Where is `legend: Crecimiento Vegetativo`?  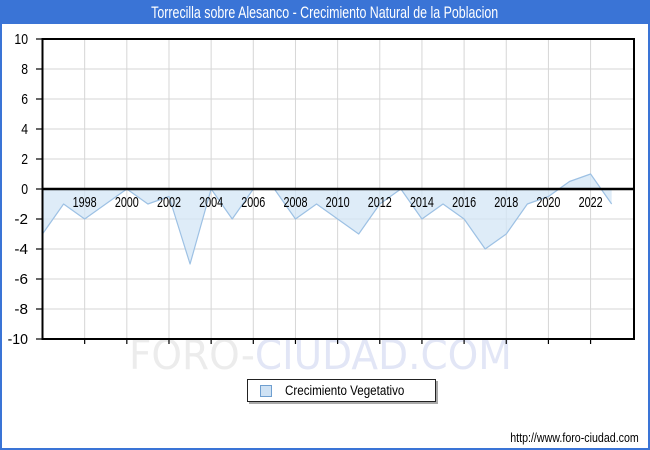 legend: Crecimiento Vegetativo is located at coordinates (341, 390).